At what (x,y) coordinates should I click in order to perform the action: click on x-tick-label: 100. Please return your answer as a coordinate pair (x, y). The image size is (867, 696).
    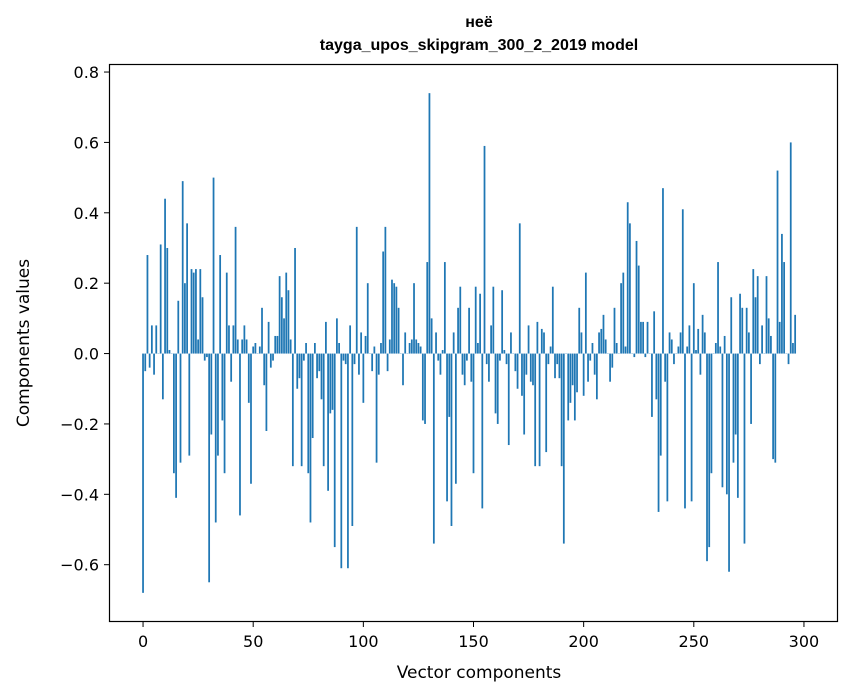
    Looking at the image, I should click on (363, 641).